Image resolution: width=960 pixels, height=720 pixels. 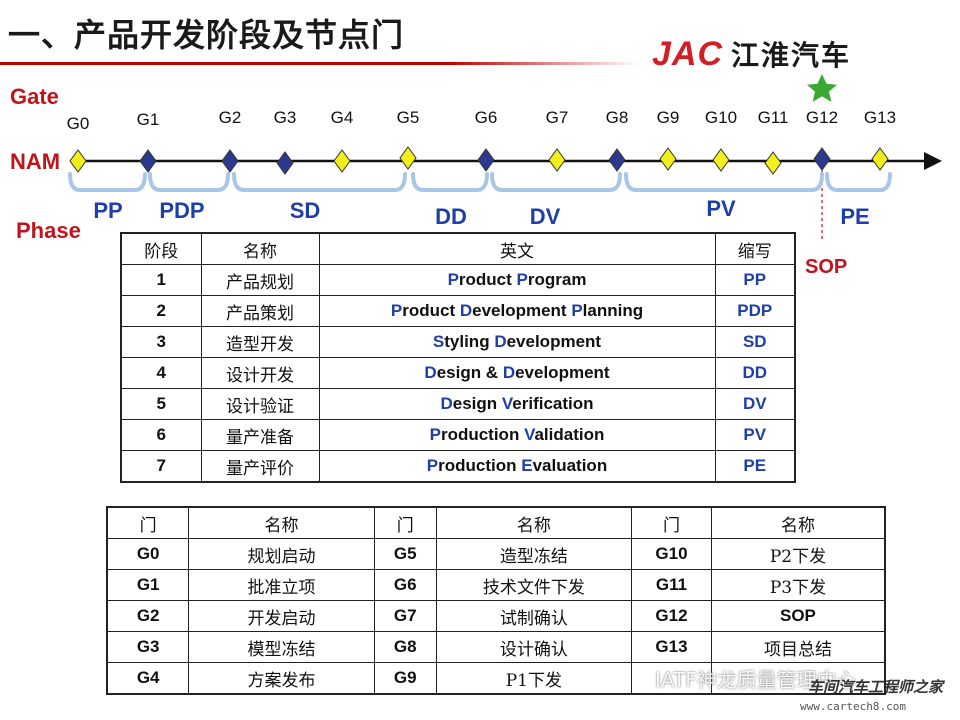 I want to click on phase-name-en: Design & Development, so click(x=517, y=373).